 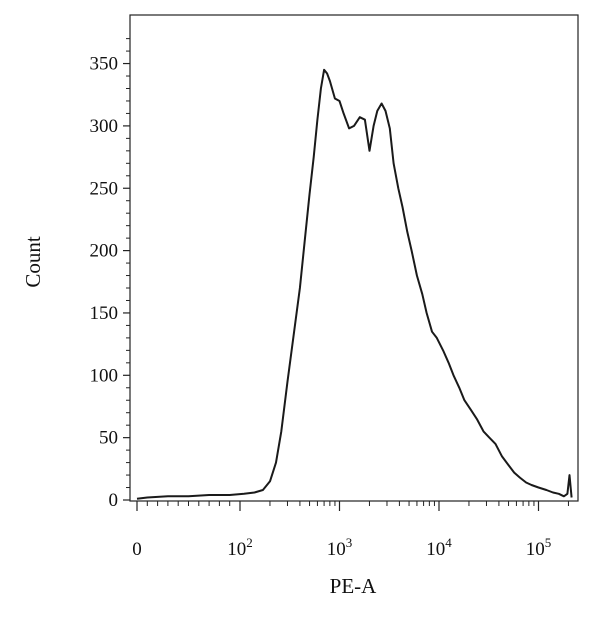 I want to click on x-tick-label: 10⁵, so click(x=539, y=547).